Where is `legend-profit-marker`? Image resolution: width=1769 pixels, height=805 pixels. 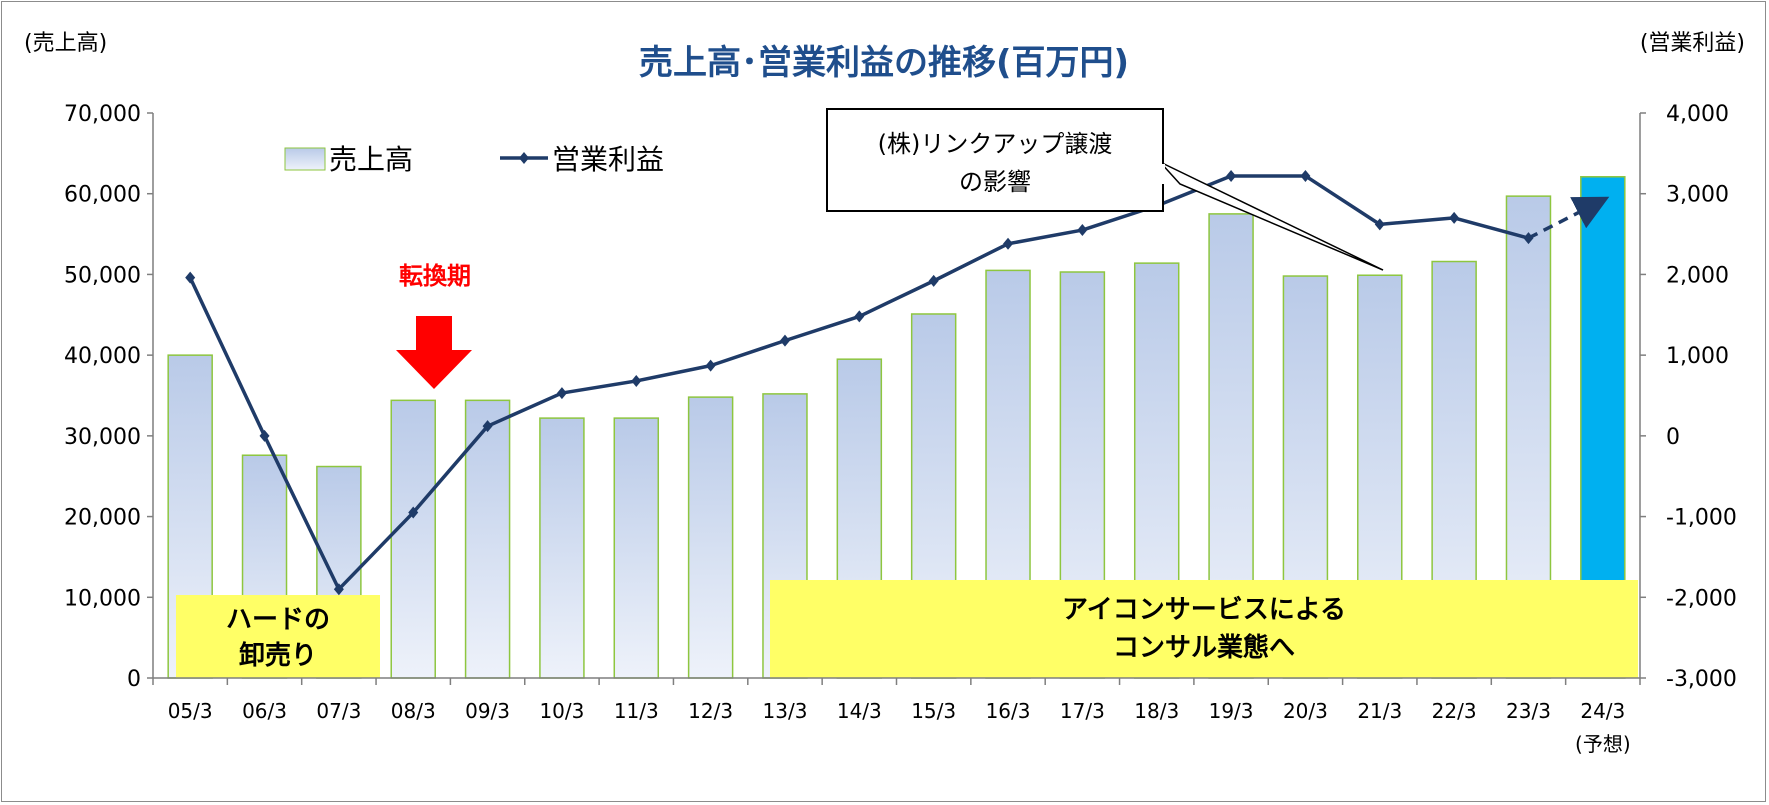
legend-profit-marker is located at coordinates (524, 158).